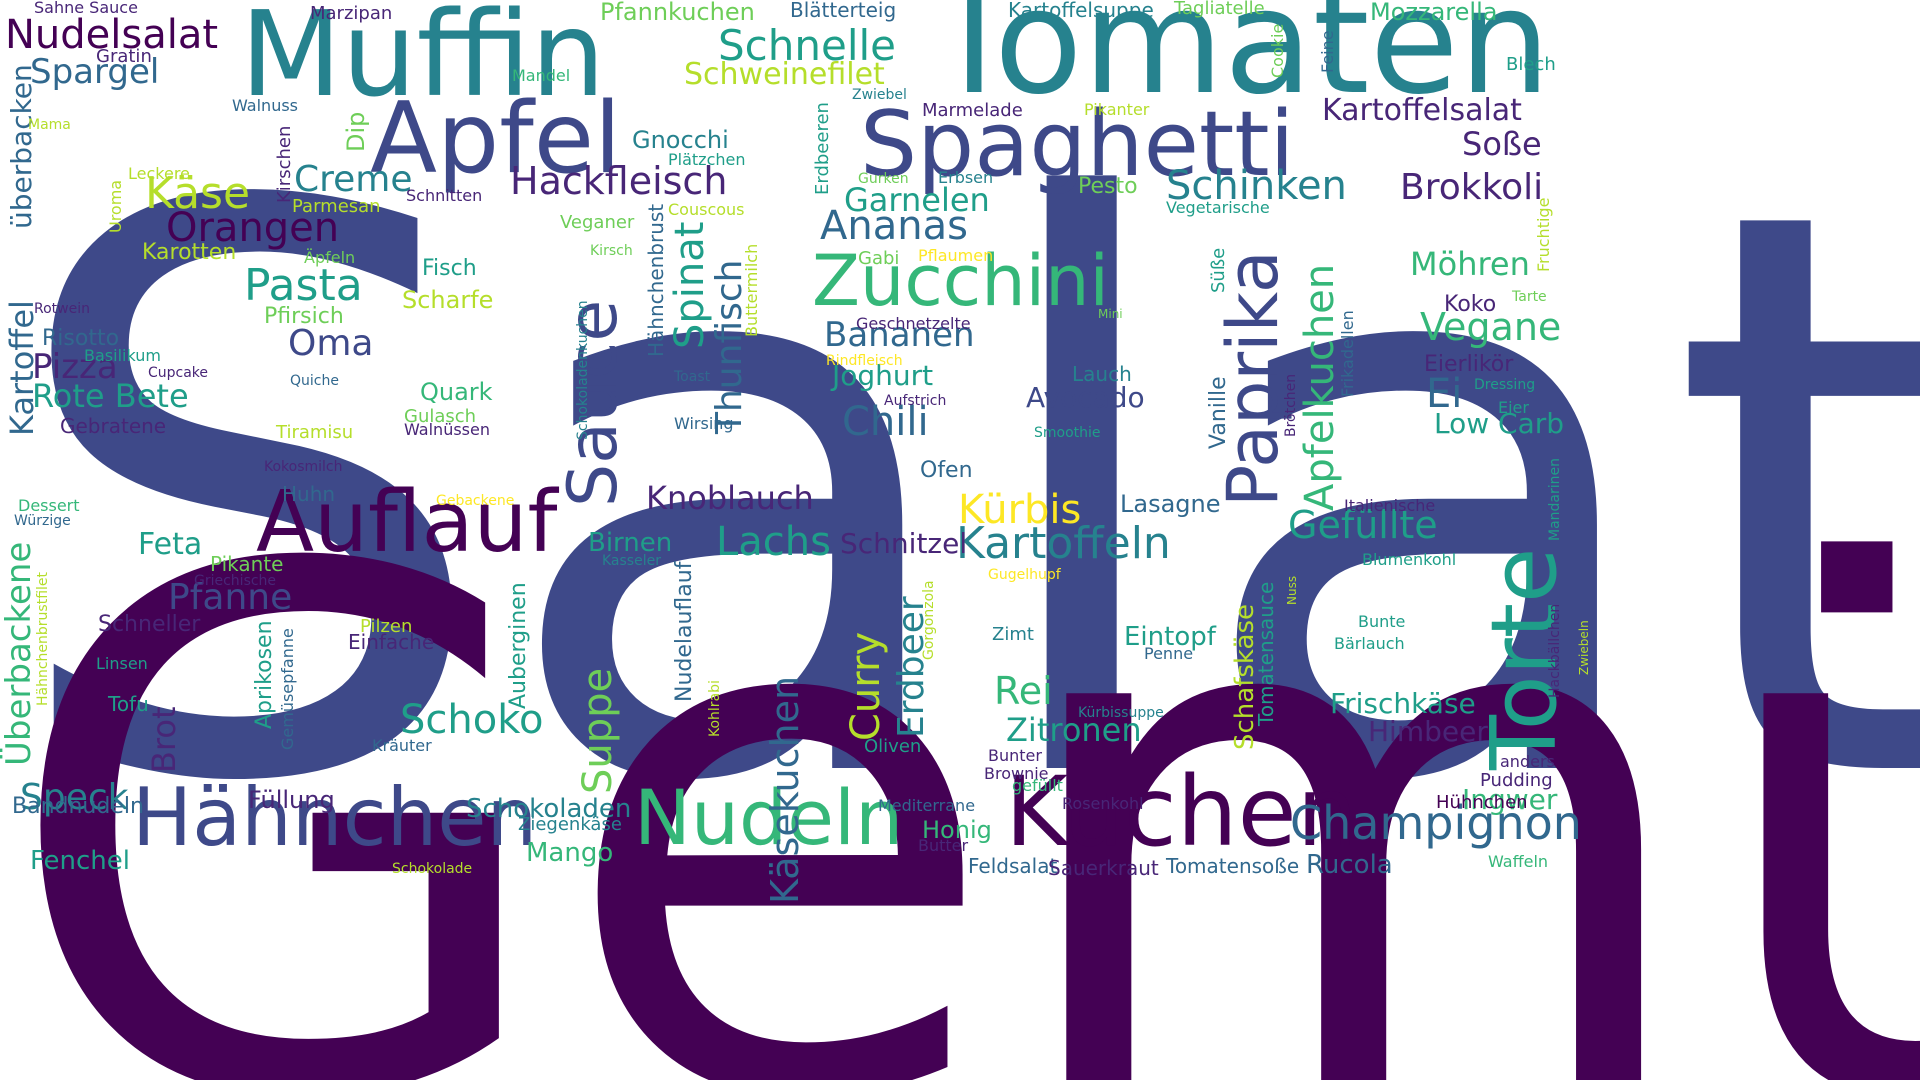 This screenshot has width=1920, height=1080. I want to click on word-butter: Butter, so click(943, 845).